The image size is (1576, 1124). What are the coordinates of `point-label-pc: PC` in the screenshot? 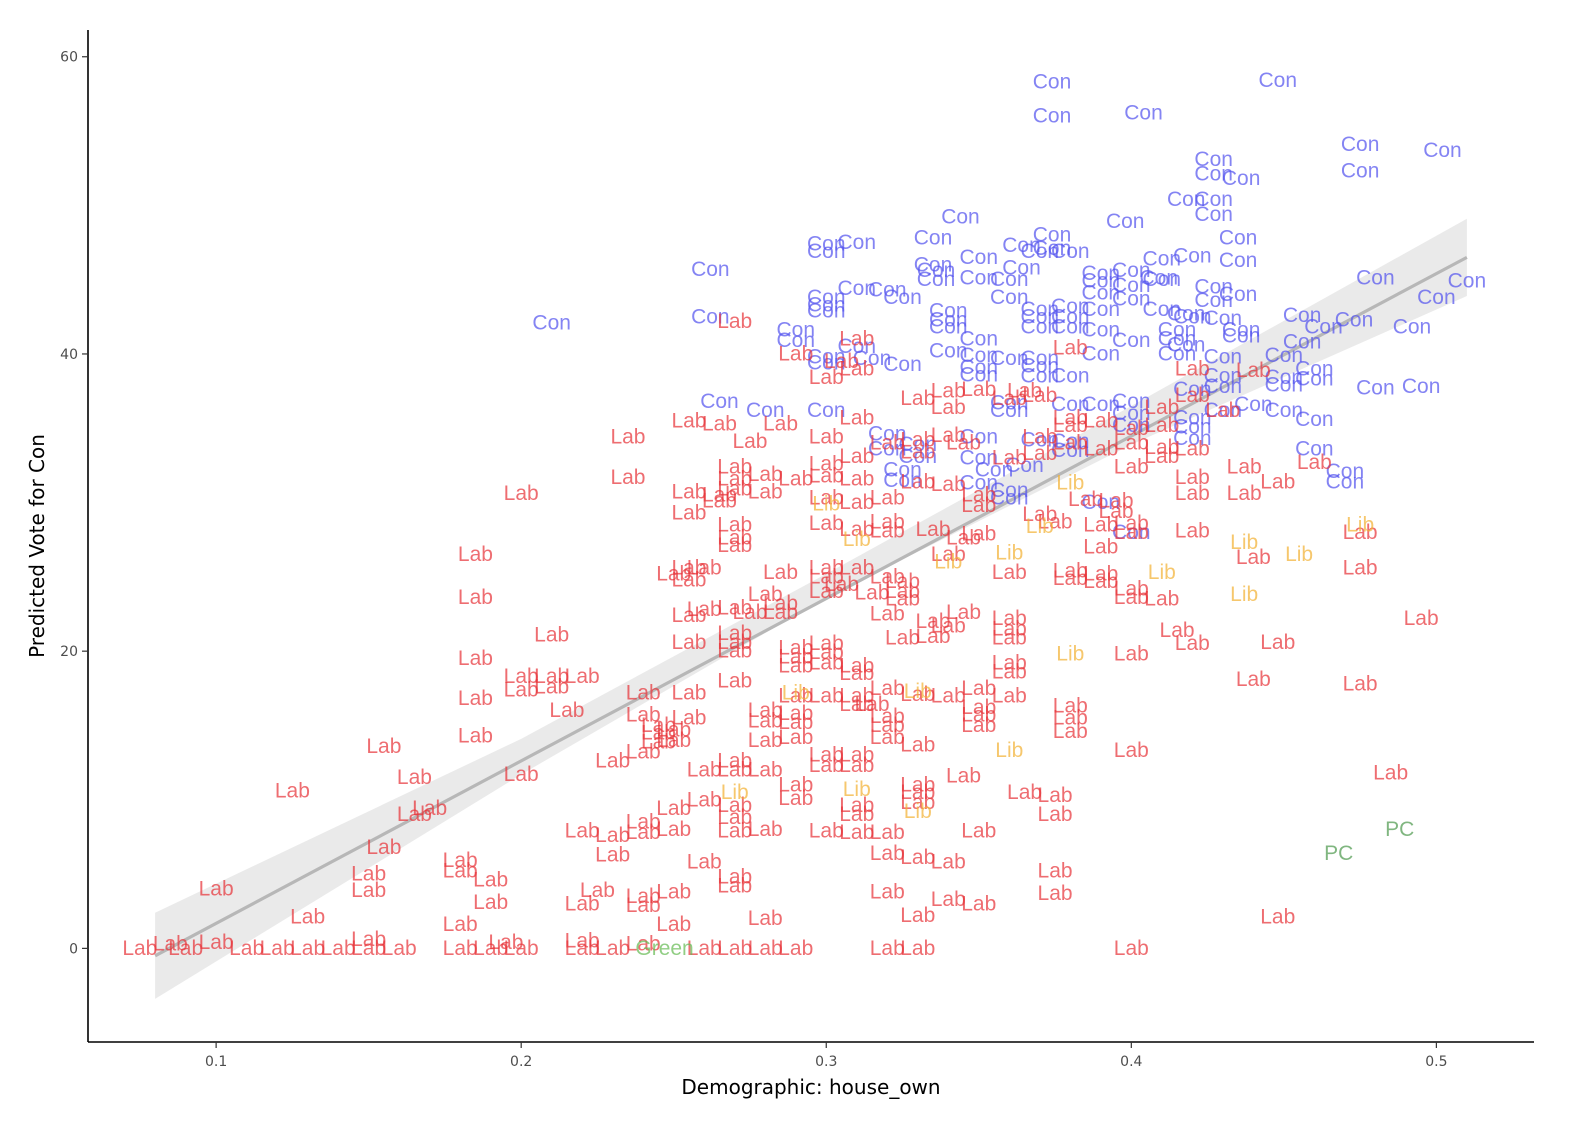 It's located at (1399, 829).